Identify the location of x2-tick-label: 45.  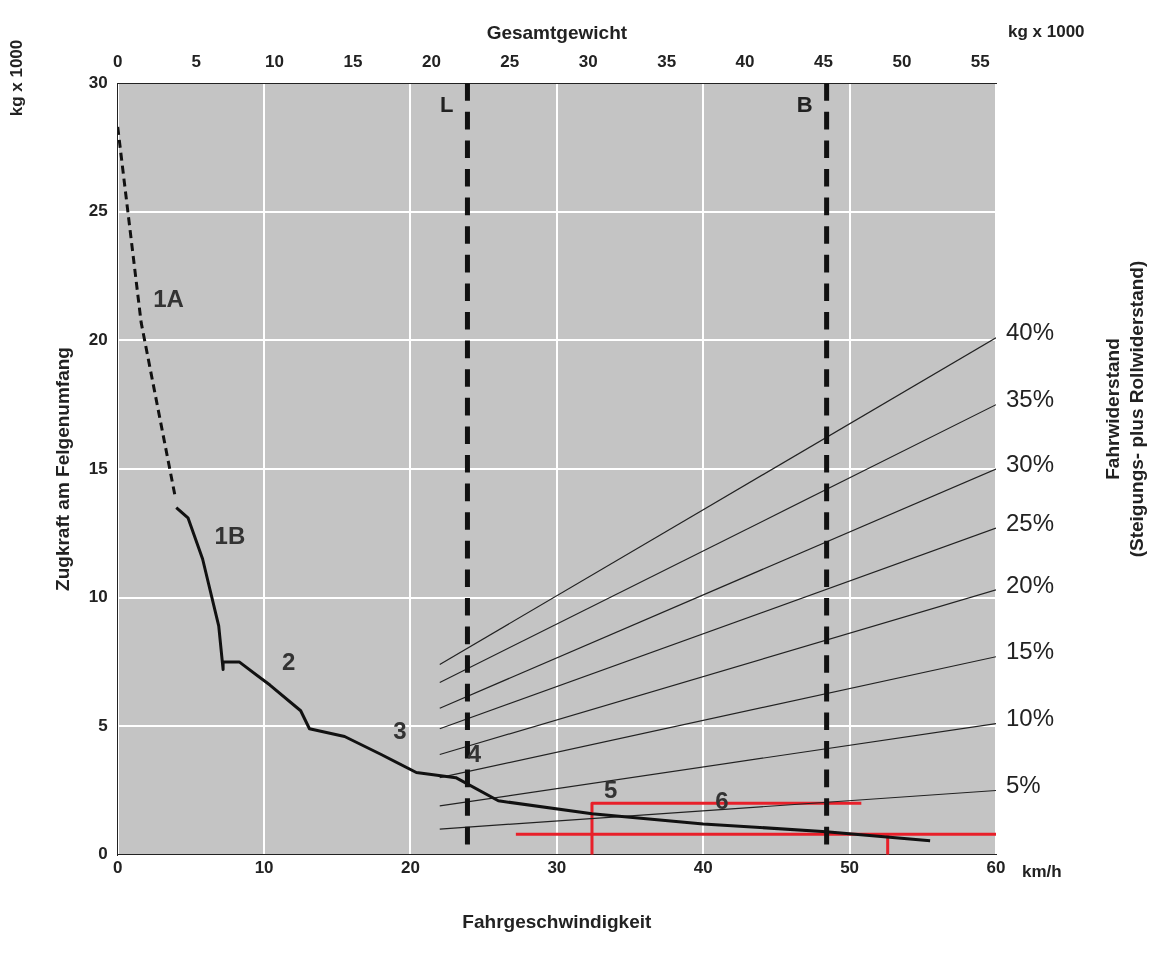
(823, 61).